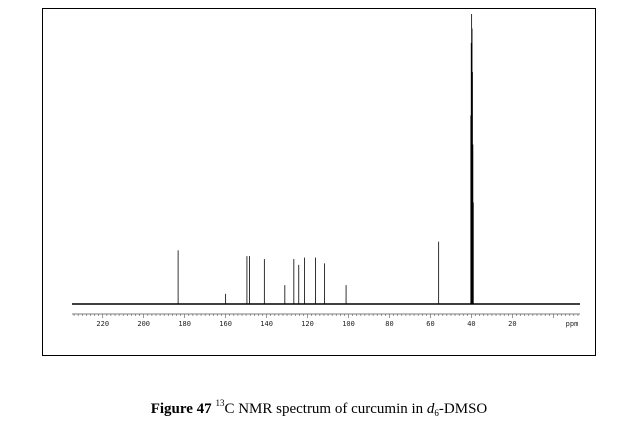  What do you see at coordinates (266, 324) in the screenshot?
I see `tick-label-140: 140` at bounding box center [266, 324].